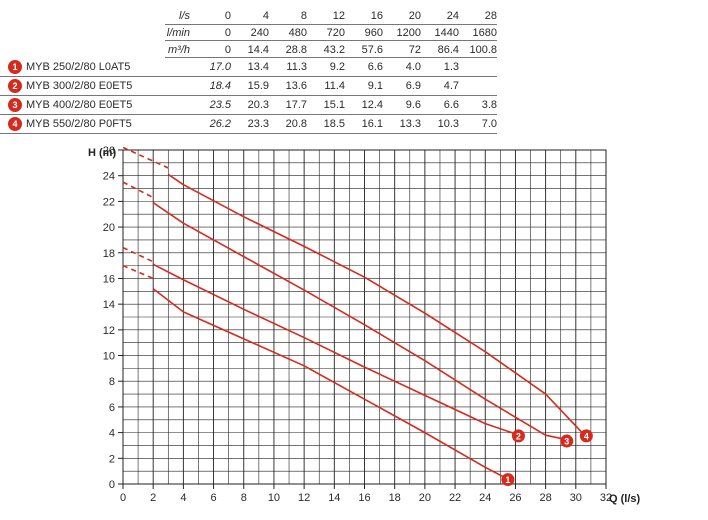  I want to click on curve-end-badge-label: 3, so click(566, 442).